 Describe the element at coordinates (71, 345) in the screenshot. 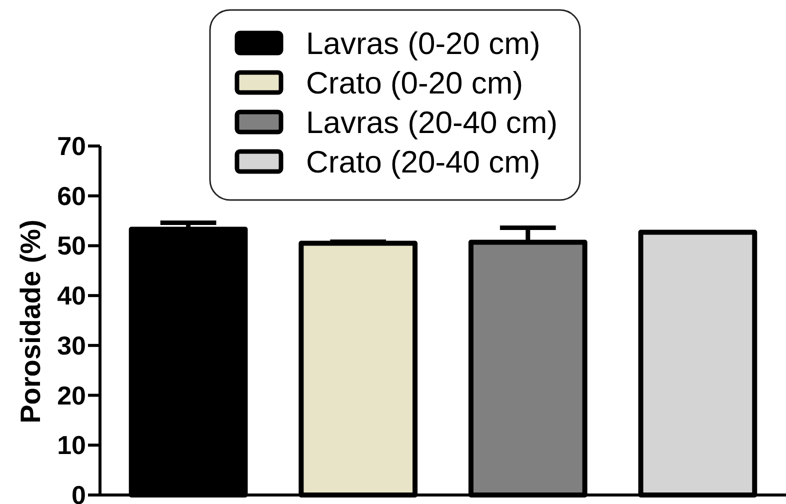

I see `y-tick-label: 30` at that location.